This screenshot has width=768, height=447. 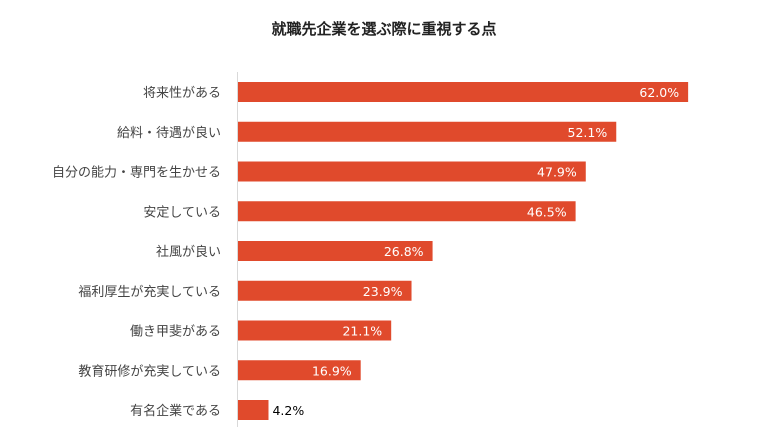 What do you see at coordinates (169, 133) in the screenshot?
I see `category-label: 給料・待遇が良い` at bounding box center [169, 133].